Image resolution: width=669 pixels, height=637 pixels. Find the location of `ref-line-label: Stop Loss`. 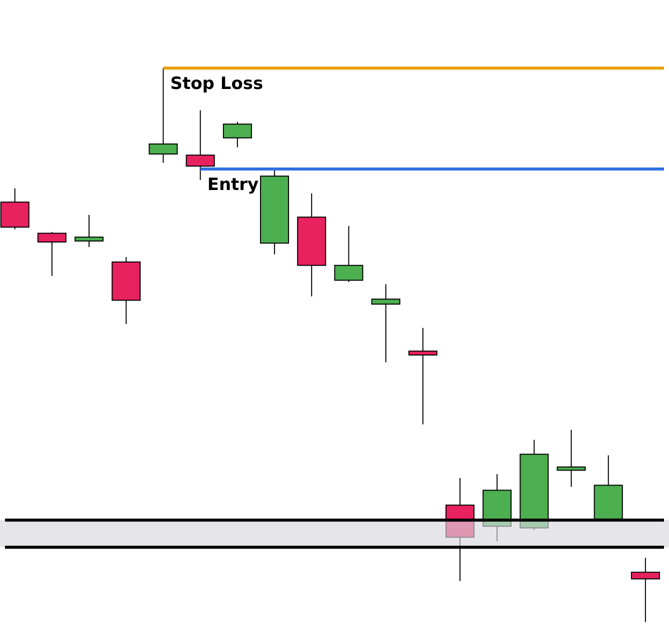

ref-line-label: Stop Loss is located at coordinates (217, 84).